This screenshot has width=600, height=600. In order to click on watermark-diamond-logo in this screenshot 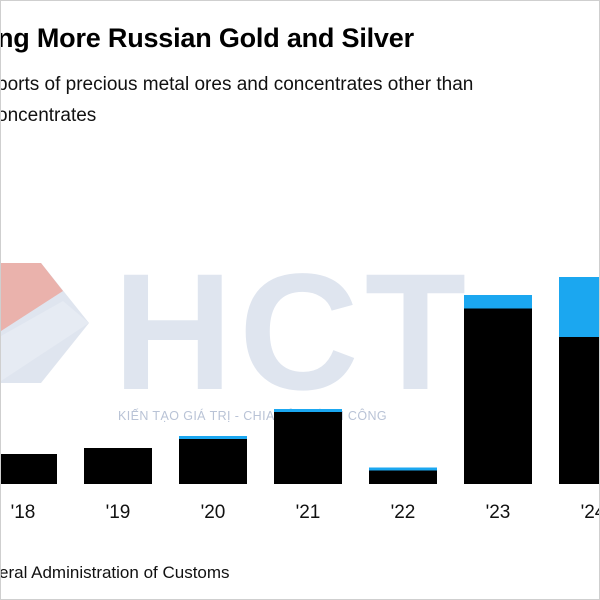, I will do `click(45, 323)`.